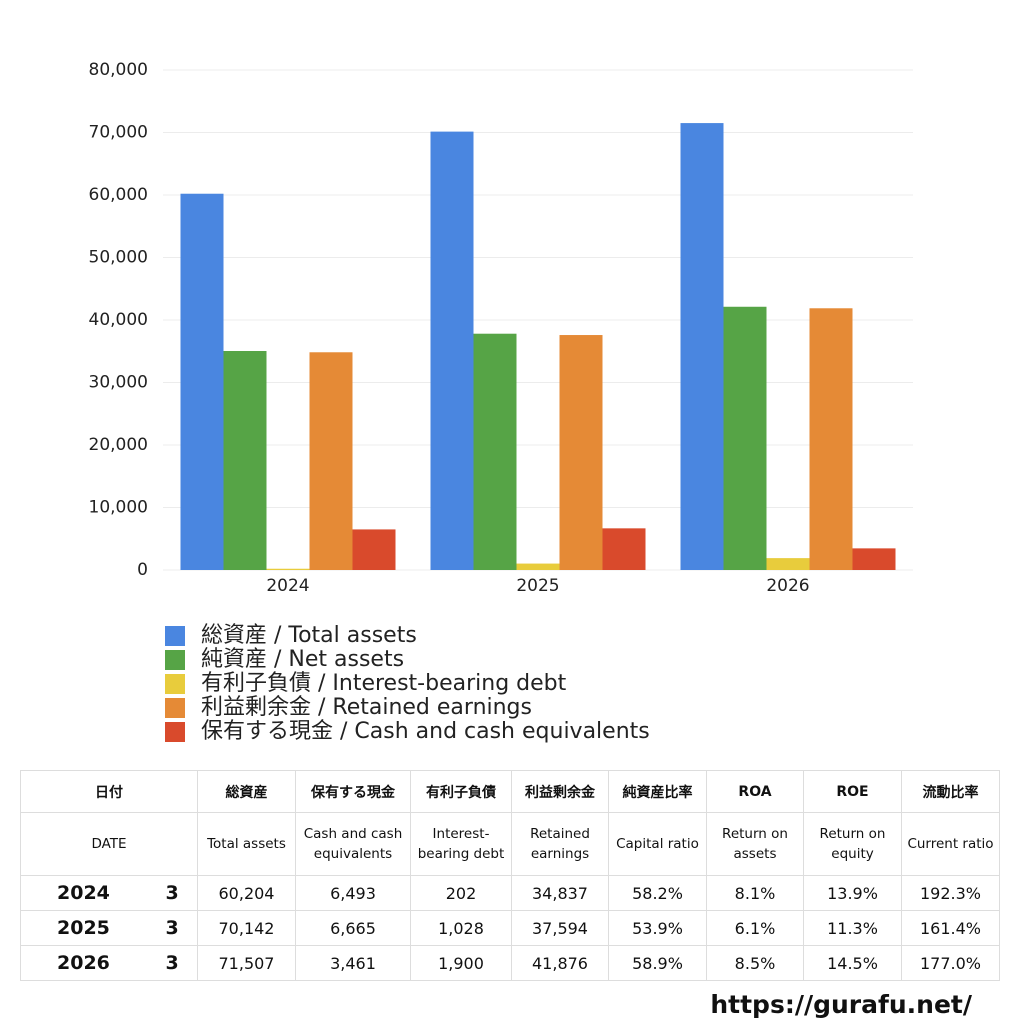  I want to click on header-cell: Current ratio, so click(950, 844).